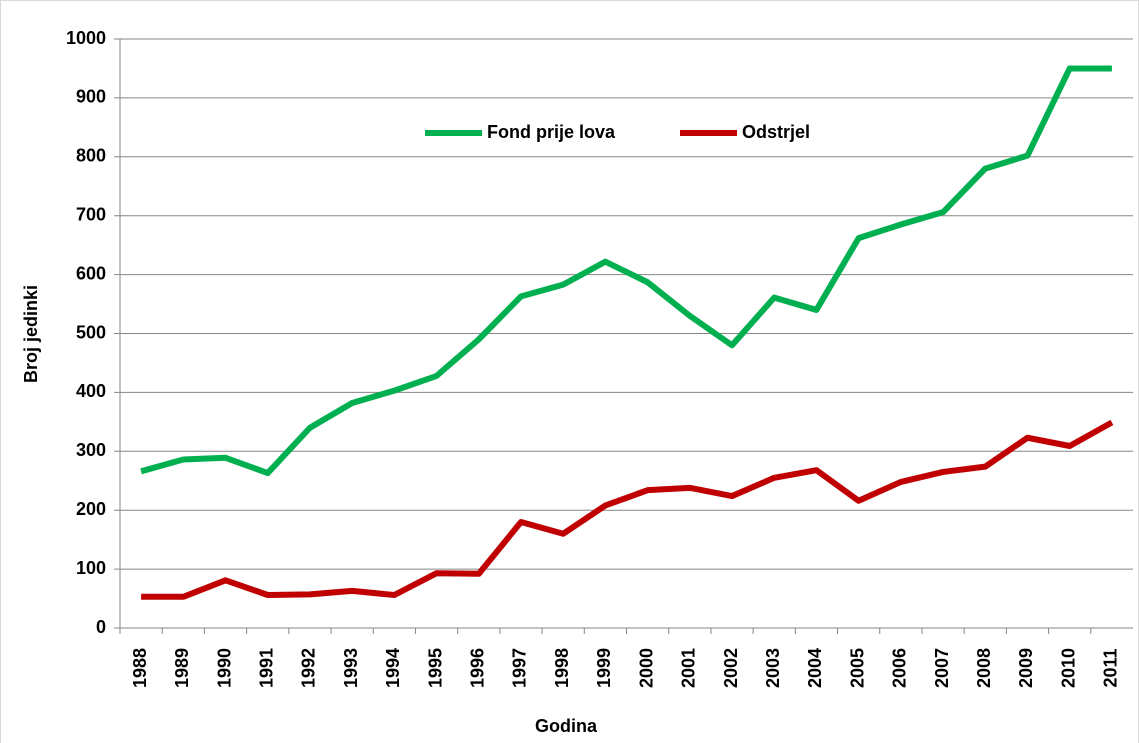 The height and width of the screenshot is (743, 1139). I want to click on x-tick-label: 2007, so click(942, 668).